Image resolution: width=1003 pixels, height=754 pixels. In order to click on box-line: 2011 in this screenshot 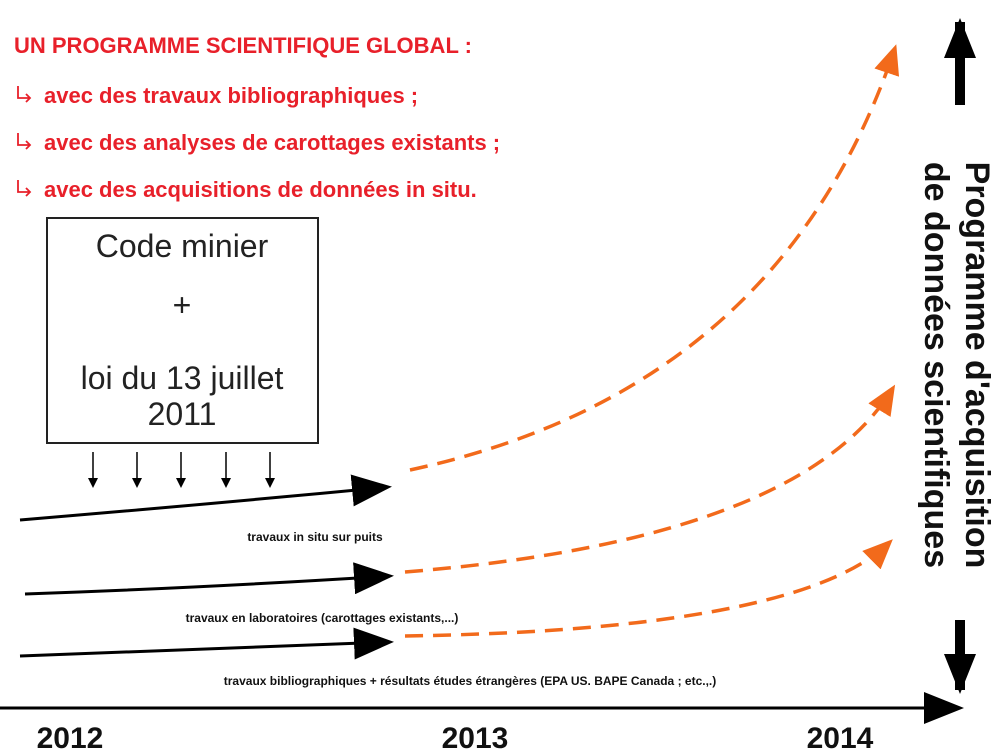, I will do `click(182, 414)`.